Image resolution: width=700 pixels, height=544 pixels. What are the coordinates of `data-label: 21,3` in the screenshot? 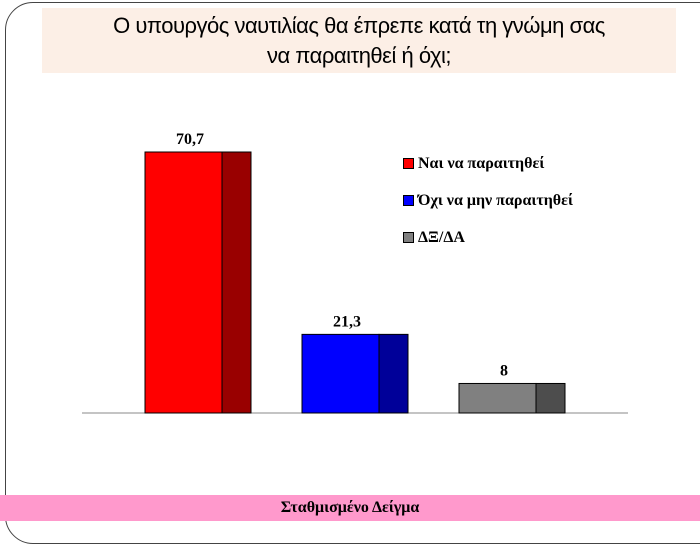 It's located at (347, 321).